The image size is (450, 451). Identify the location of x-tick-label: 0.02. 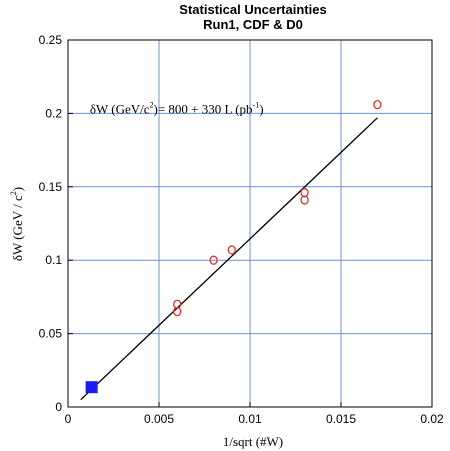
(432, 419).